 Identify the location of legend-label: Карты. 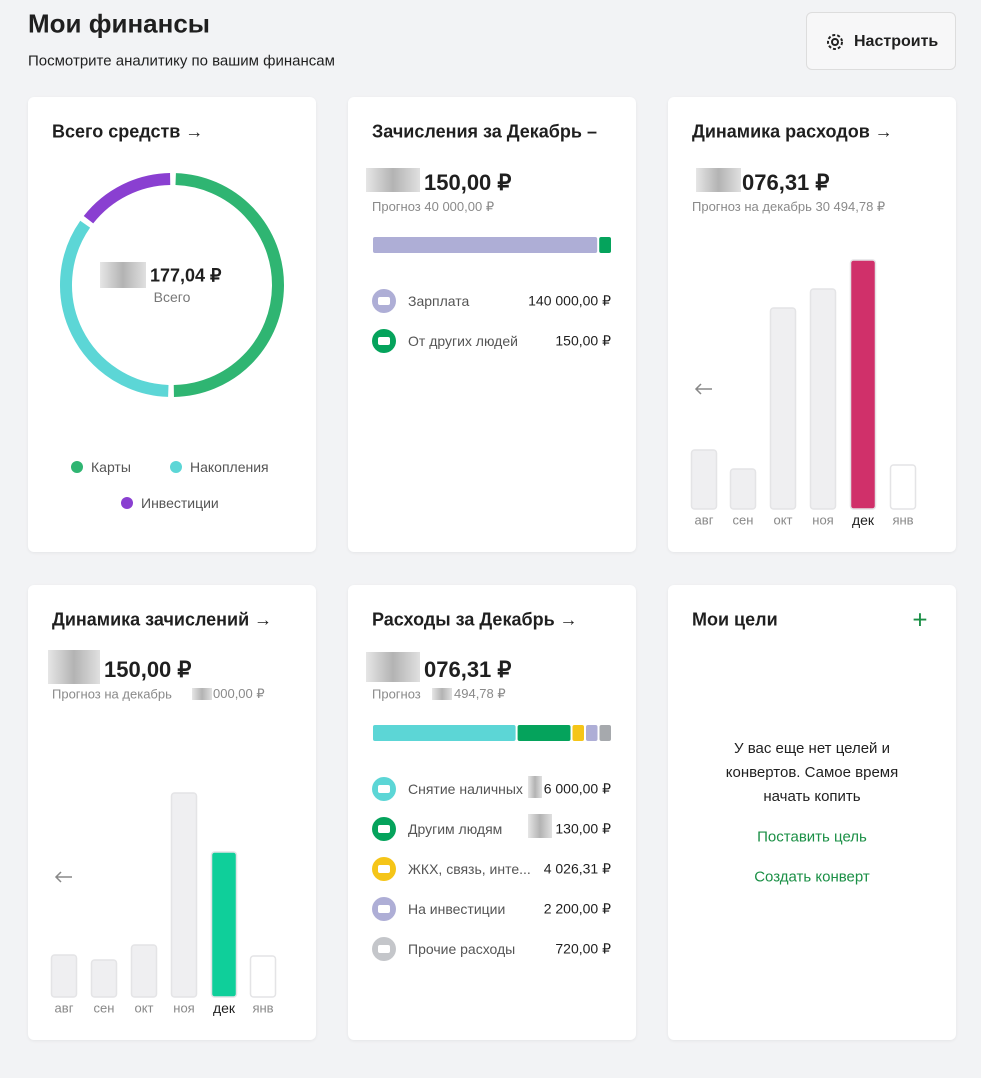
(111, 467).